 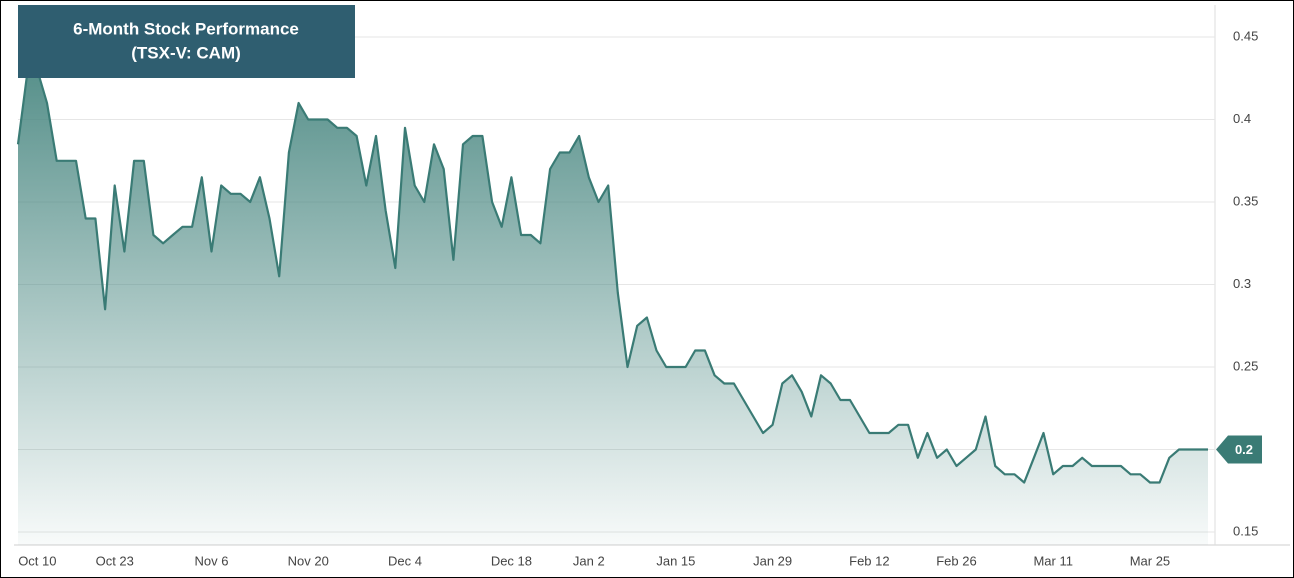 I want to click on x-tick-label: Nov 6, so click(x=212, y=560).